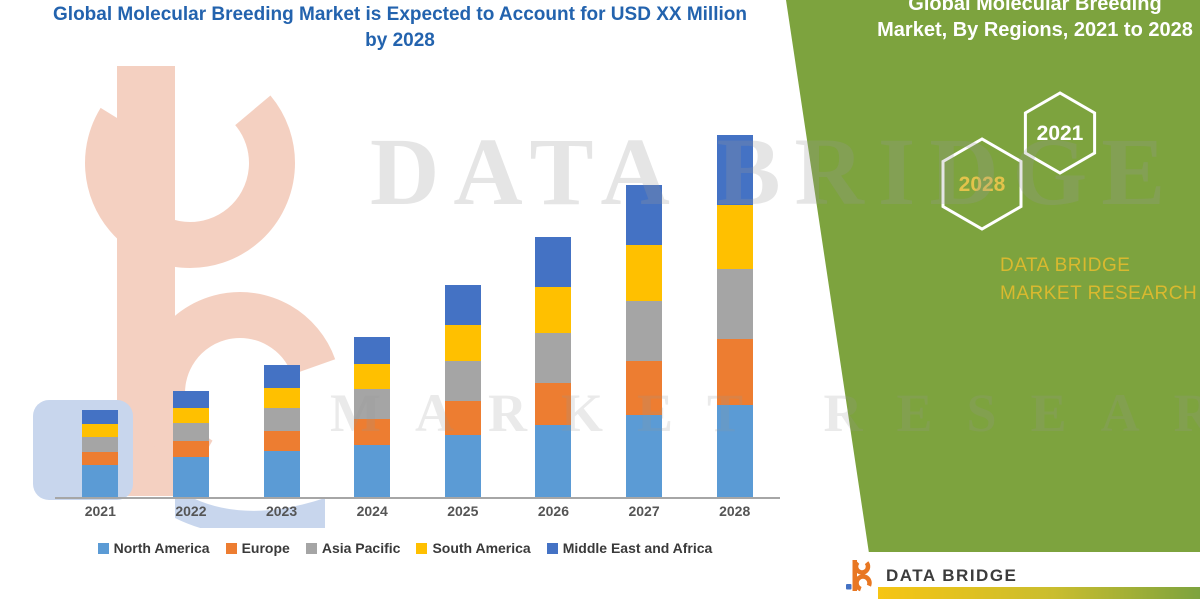 The image size is (1200, 600). I want to click on legend-label: North America, so click(161, 548).